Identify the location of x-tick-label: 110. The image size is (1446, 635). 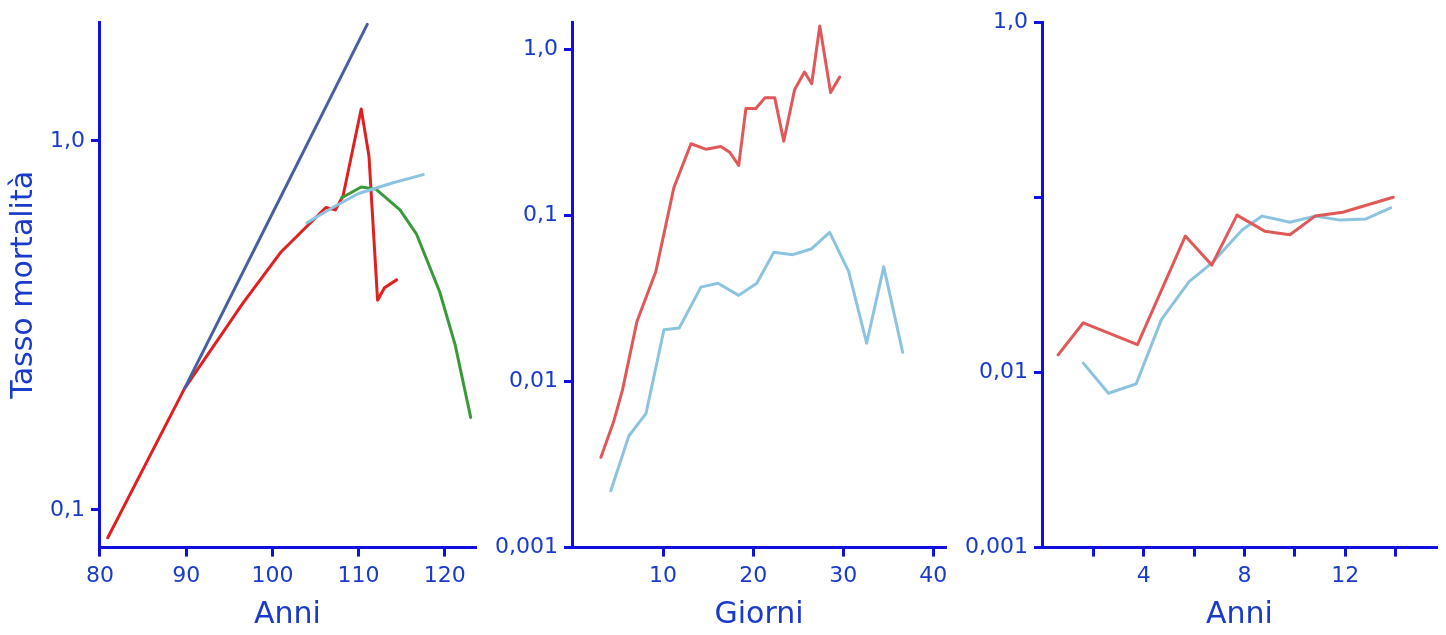
(358, 574).